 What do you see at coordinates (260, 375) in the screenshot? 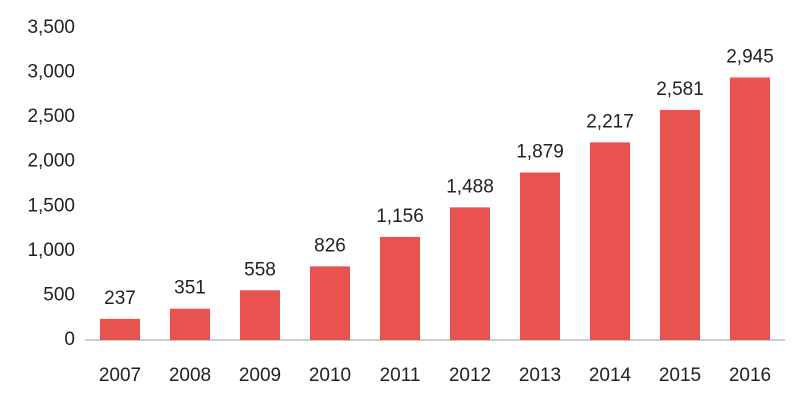
I see `x-tick-label: 2009` at bounding box center [260, 375].